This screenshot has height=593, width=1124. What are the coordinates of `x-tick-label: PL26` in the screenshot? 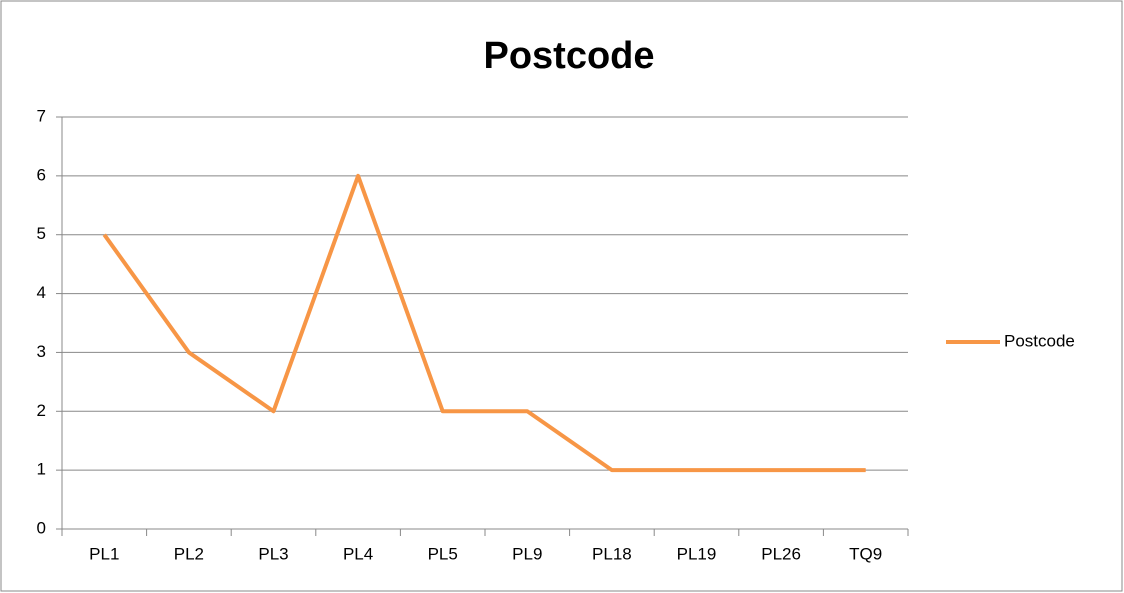 It's located at (781, 553).